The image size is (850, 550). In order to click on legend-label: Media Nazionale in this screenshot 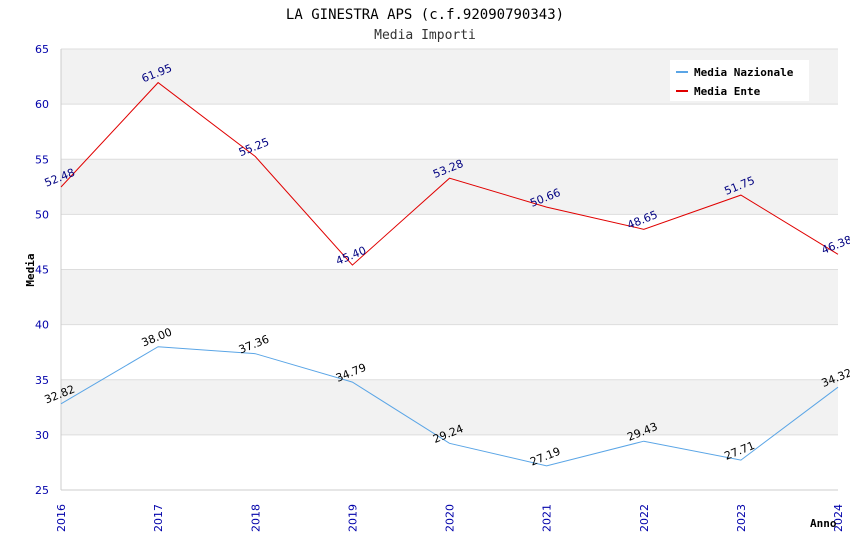, I will do `click(744, 72)`.